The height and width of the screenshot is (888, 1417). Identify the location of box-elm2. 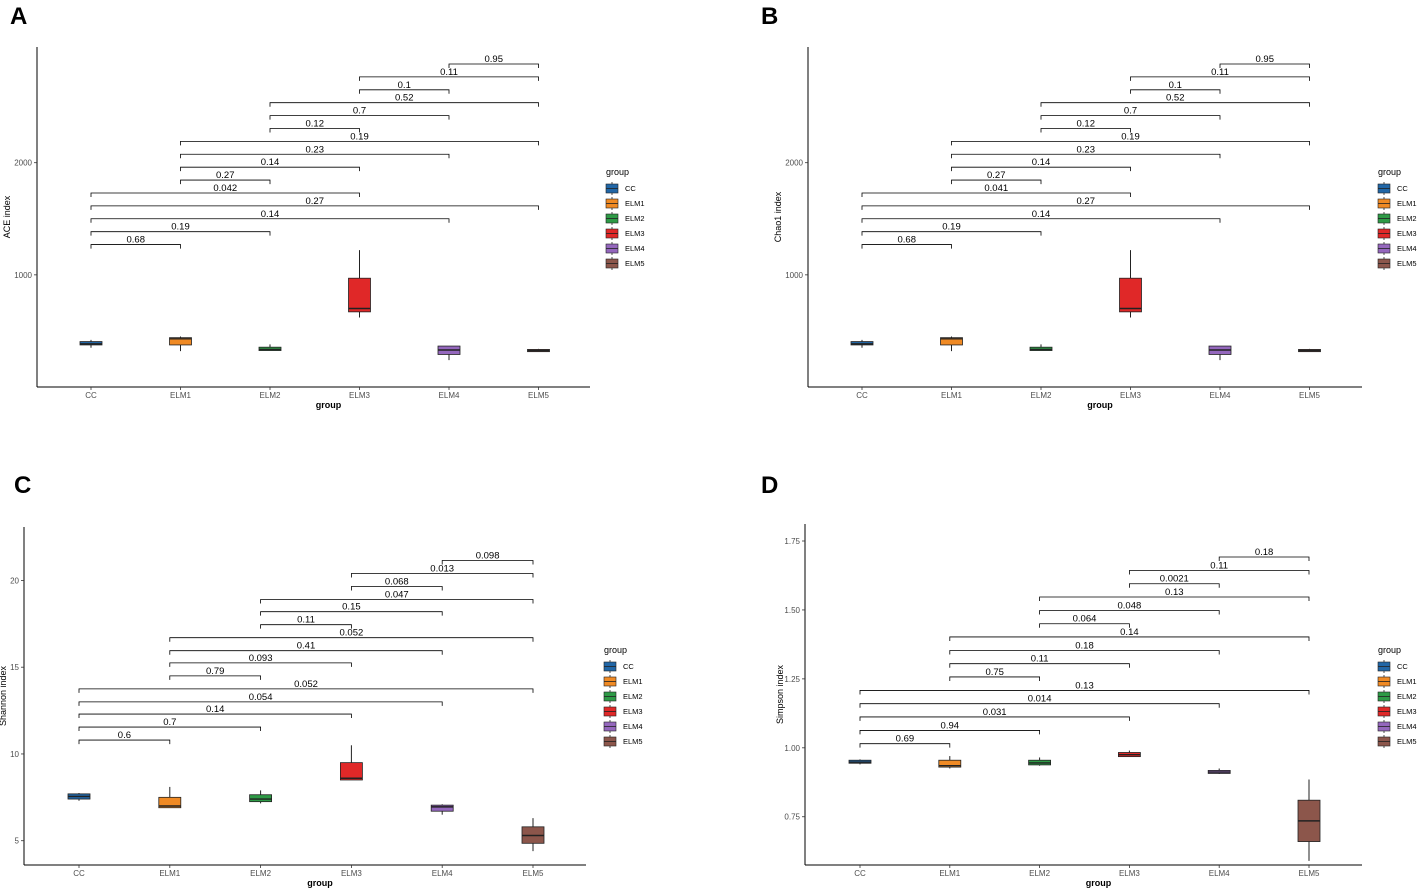
(1039, 761).